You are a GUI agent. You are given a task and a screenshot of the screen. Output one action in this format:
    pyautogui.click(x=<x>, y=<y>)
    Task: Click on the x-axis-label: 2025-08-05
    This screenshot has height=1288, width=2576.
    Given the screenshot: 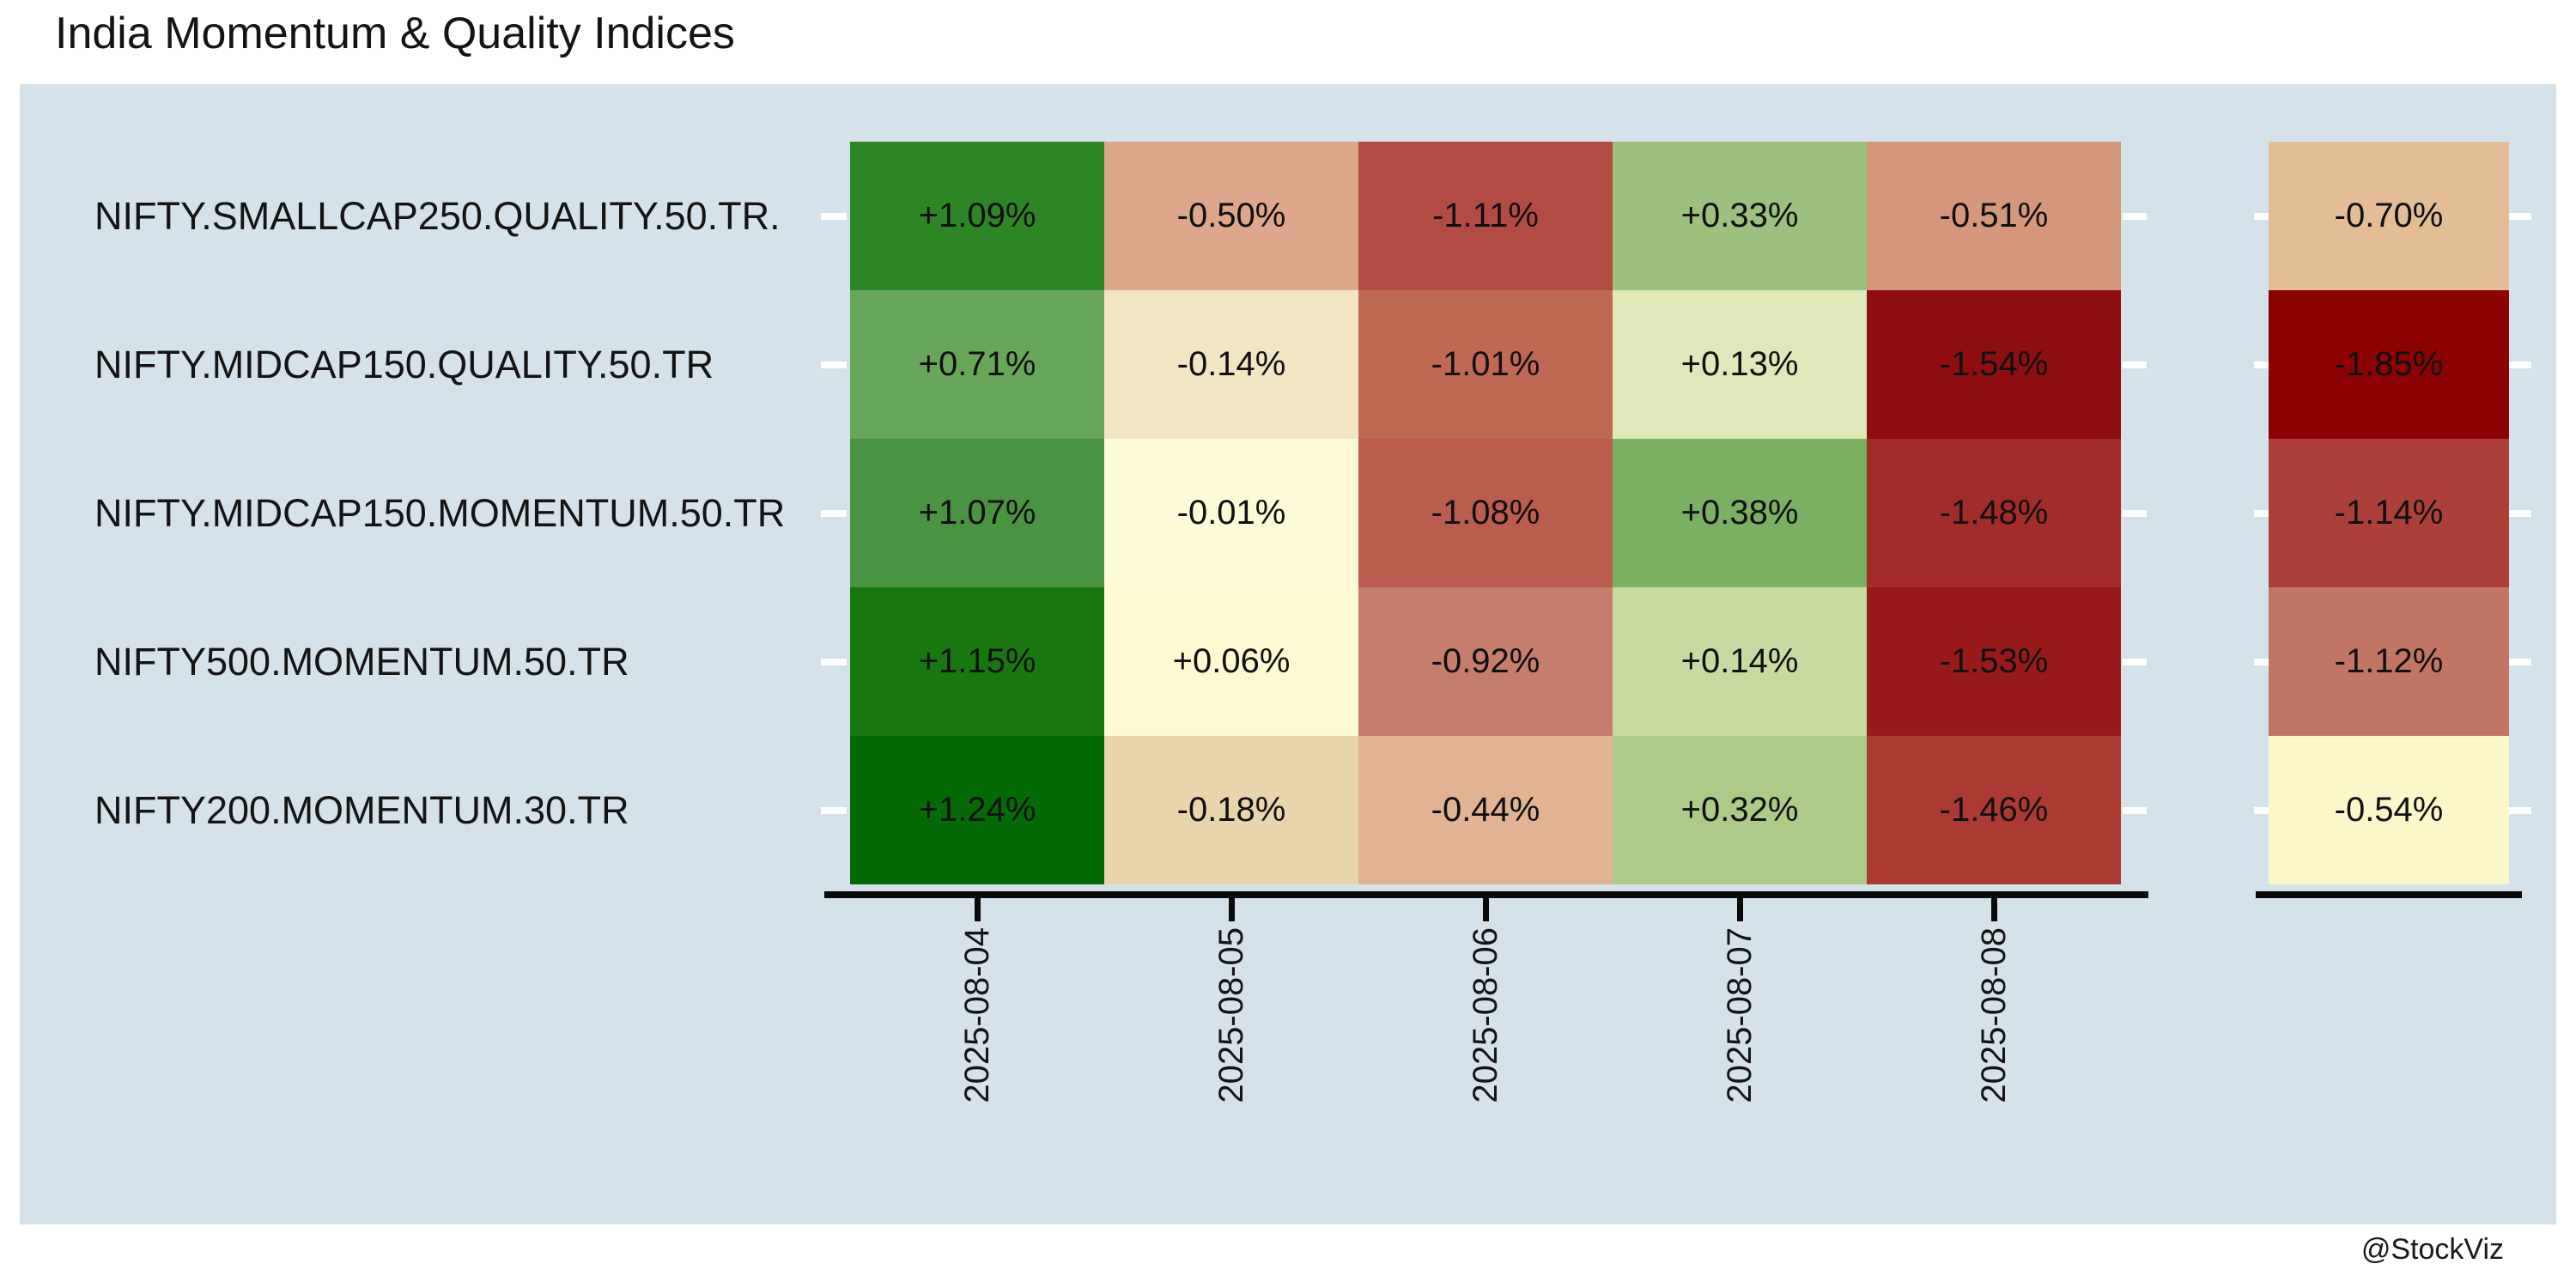 What is the action you would take?
    pyautogui.click(x=1231, y=1015)
    